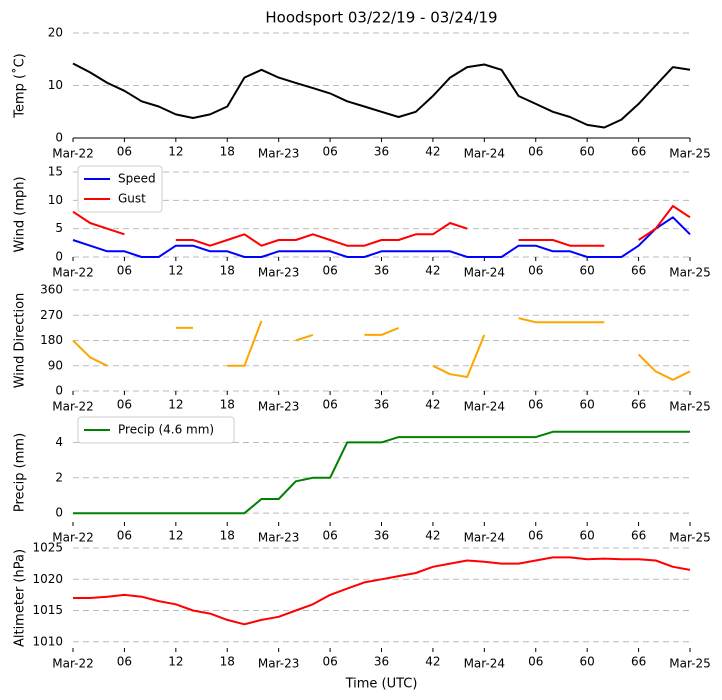 This screenshot has width=722, height=700. Describe the element at coordinates (137, 179) in the screenshot. I see `legend-label: Speed` at that location.